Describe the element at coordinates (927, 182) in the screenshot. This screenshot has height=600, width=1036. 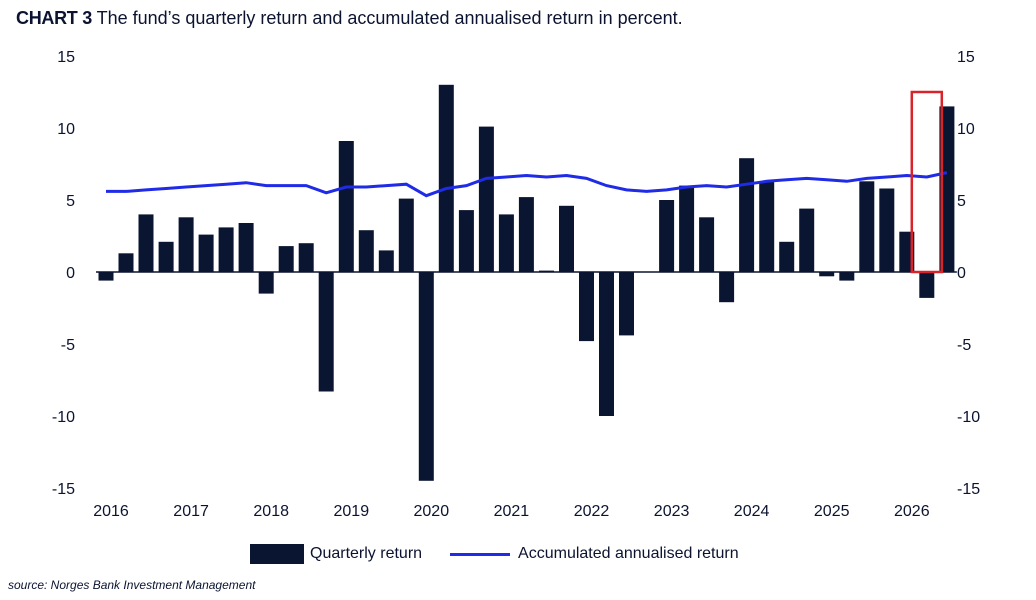
I see `highlight-box` at that location.